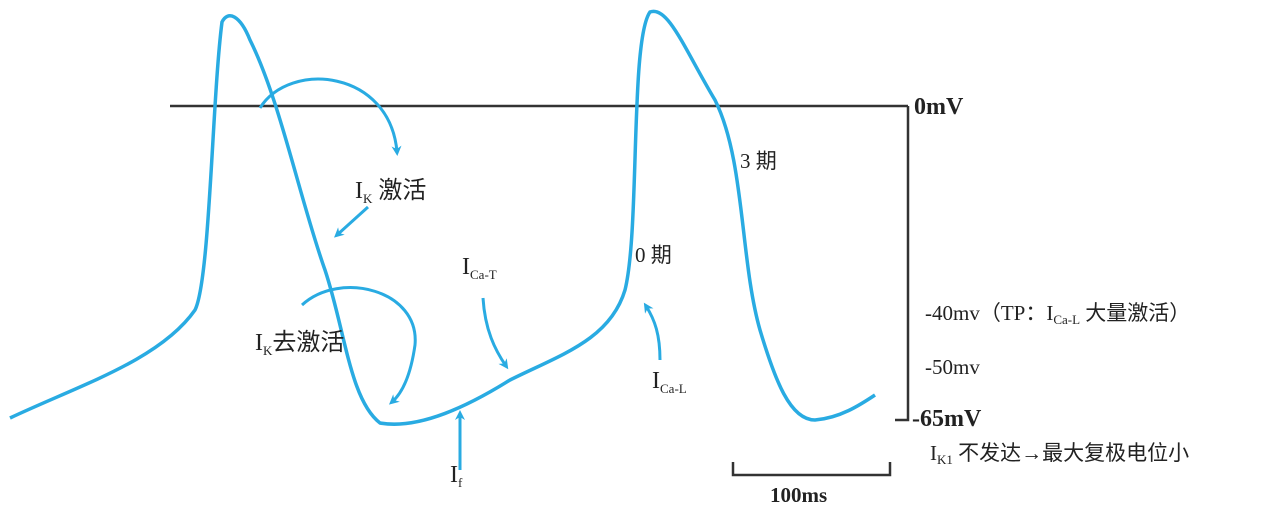 The height and width of the screenshot is (515, 1280). I want to click on scale-label: 0mV, so click(939, 107).